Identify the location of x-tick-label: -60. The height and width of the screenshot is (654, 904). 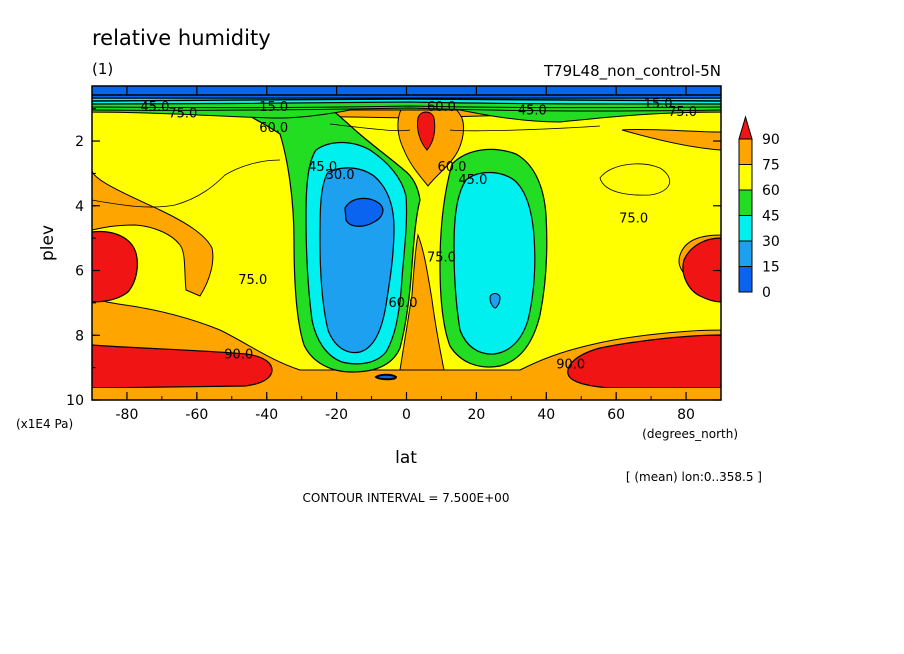
(196, 415).